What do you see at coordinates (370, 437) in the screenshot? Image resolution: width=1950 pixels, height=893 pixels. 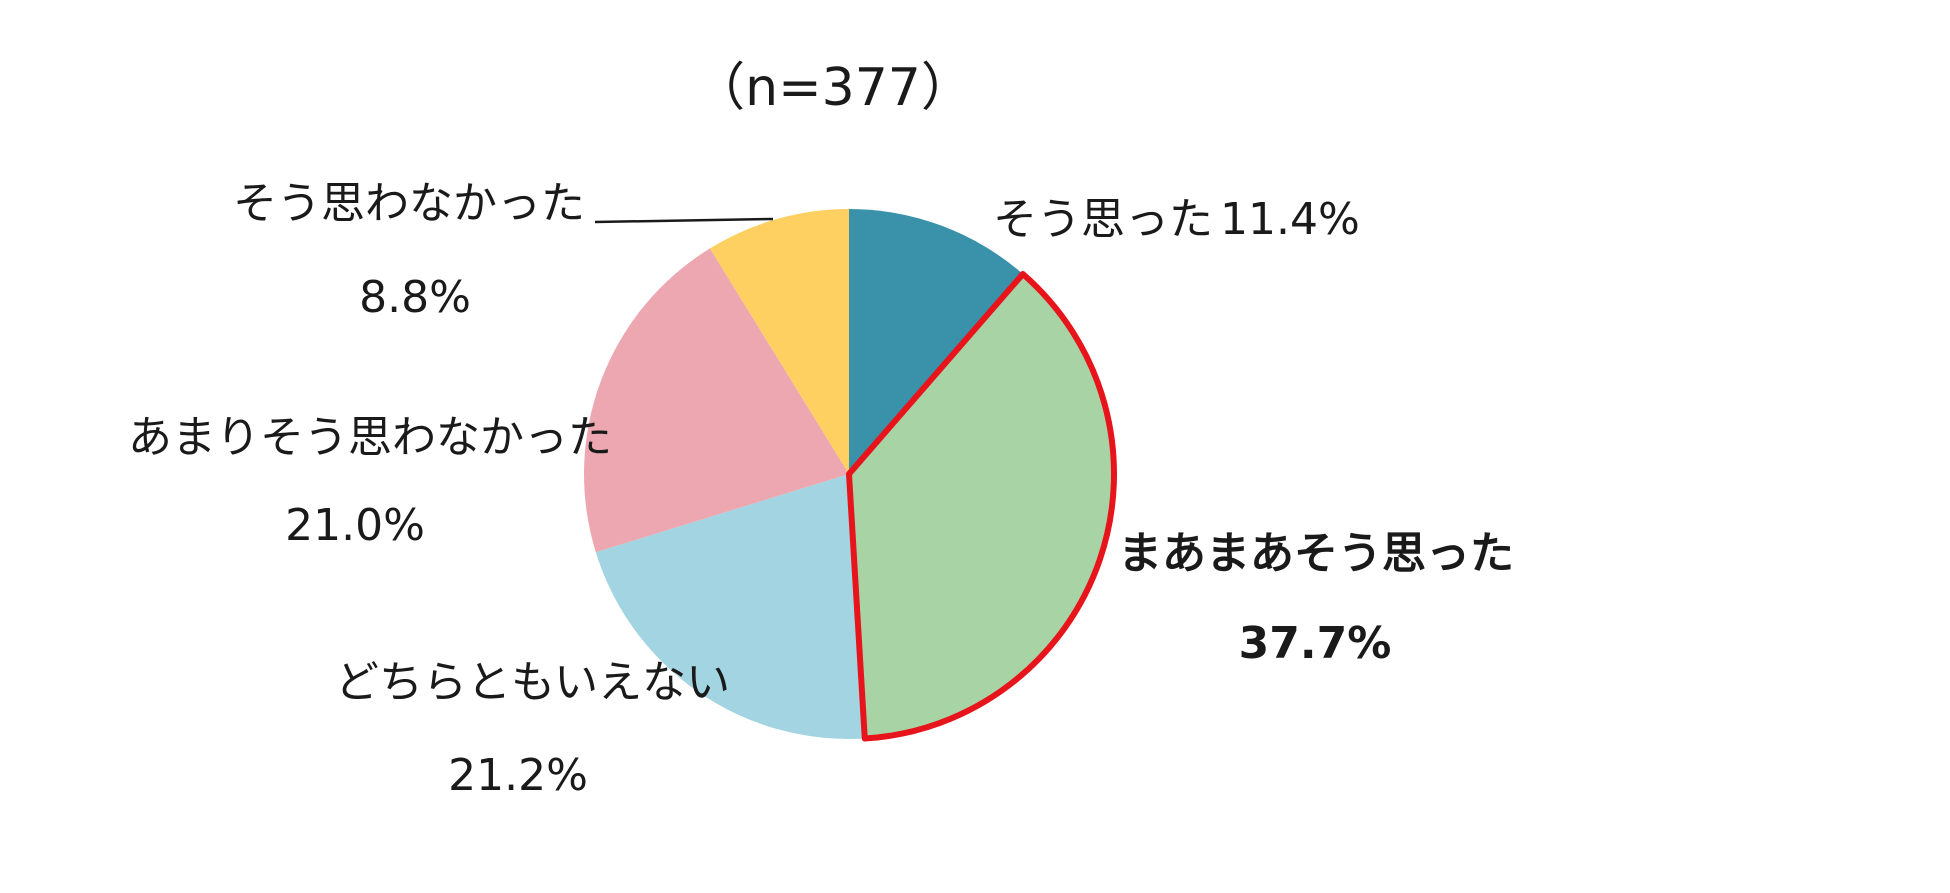 I see `label-amari-so-omowanakatta: あまりそう思わなかった` at bounding box center [370, 437].